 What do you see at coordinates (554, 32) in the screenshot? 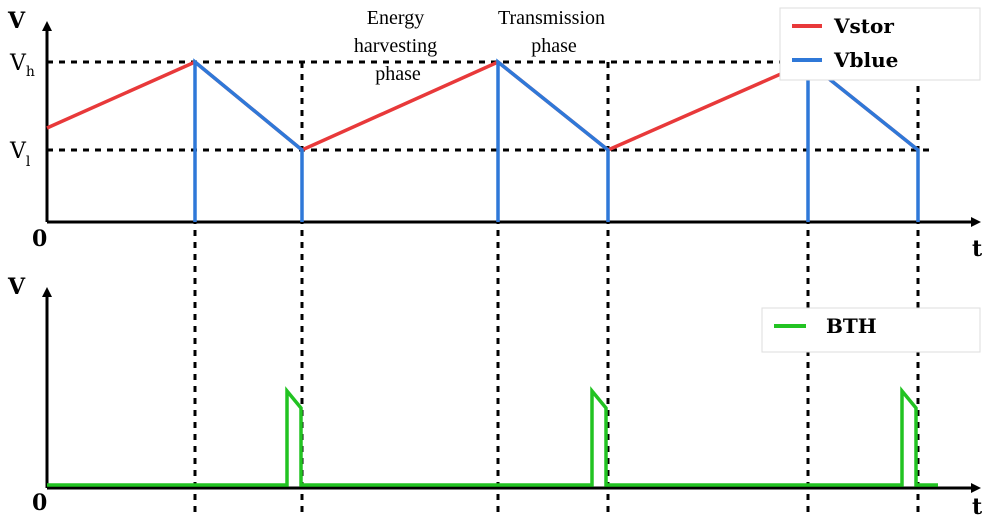
I see `annotation: Transmission phase` at bounding box center [554, 32].